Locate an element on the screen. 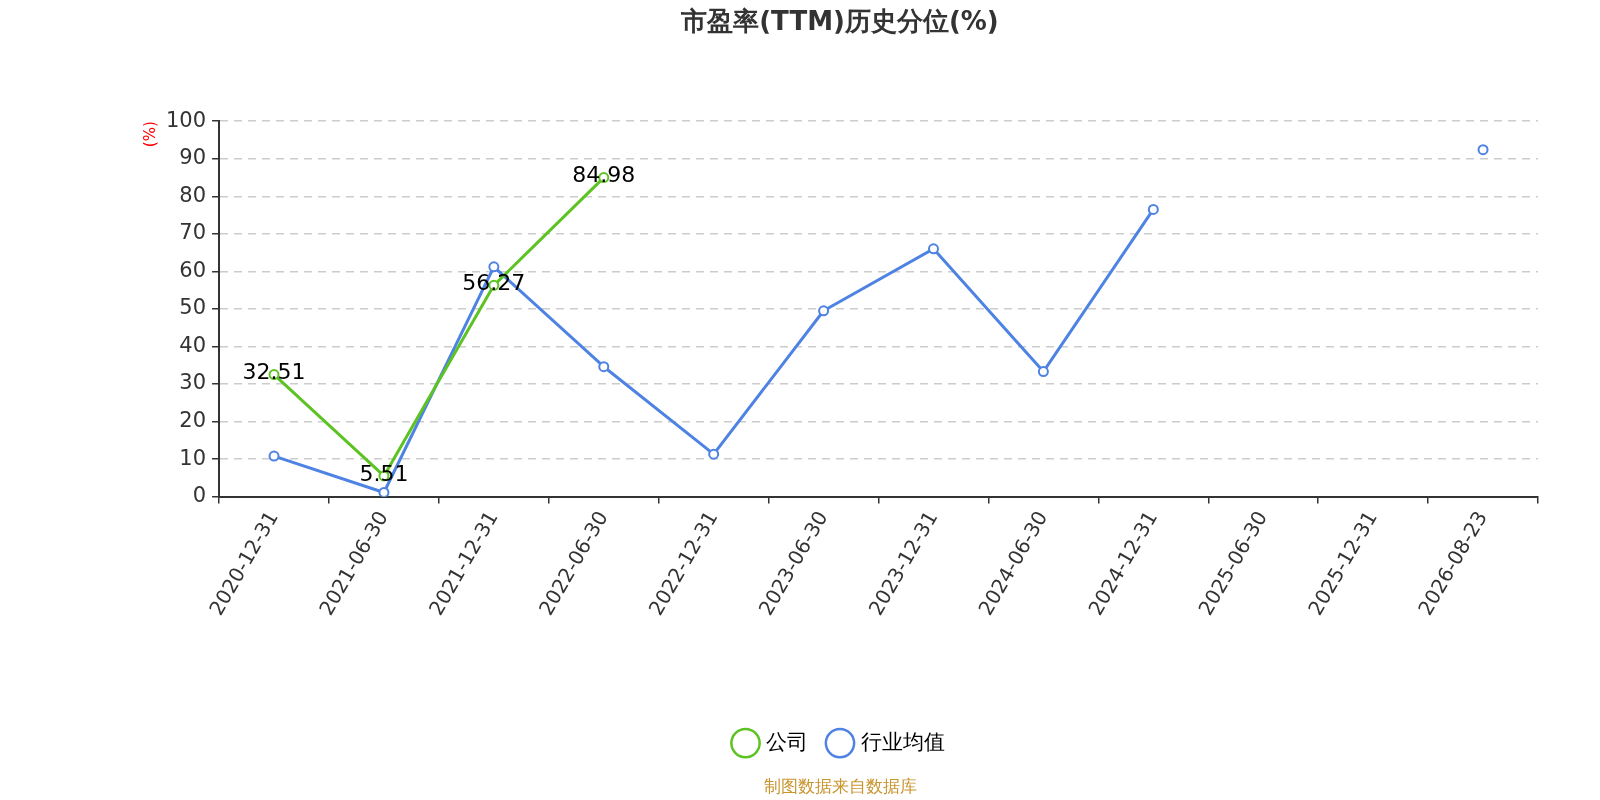  chart-title: 市盈率(TTM)历史分位(%) is located at coordinates (839, 21).